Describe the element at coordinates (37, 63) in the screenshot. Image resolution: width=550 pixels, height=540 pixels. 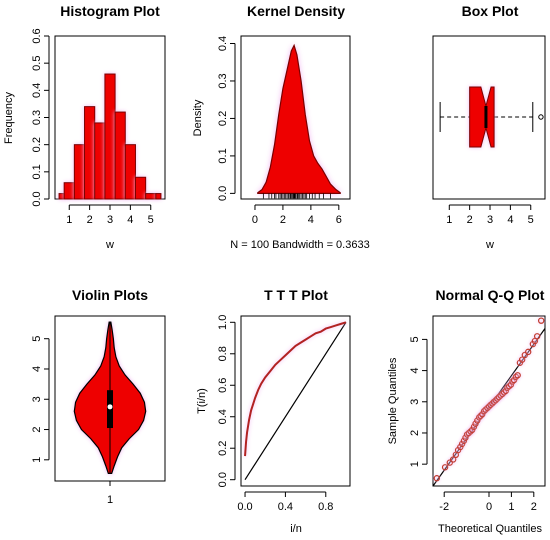
I see `y-tick-label: 0.5` at that location.